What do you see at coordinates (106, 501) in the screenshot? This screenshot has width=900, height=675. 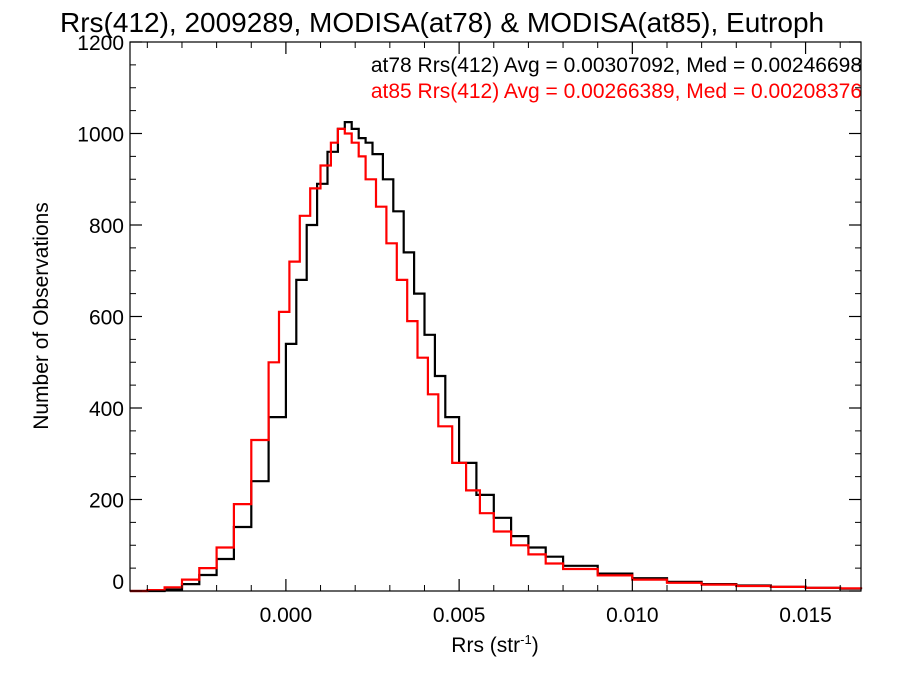 I see `y-tick-label: 200` at bounding box center [106, 501].